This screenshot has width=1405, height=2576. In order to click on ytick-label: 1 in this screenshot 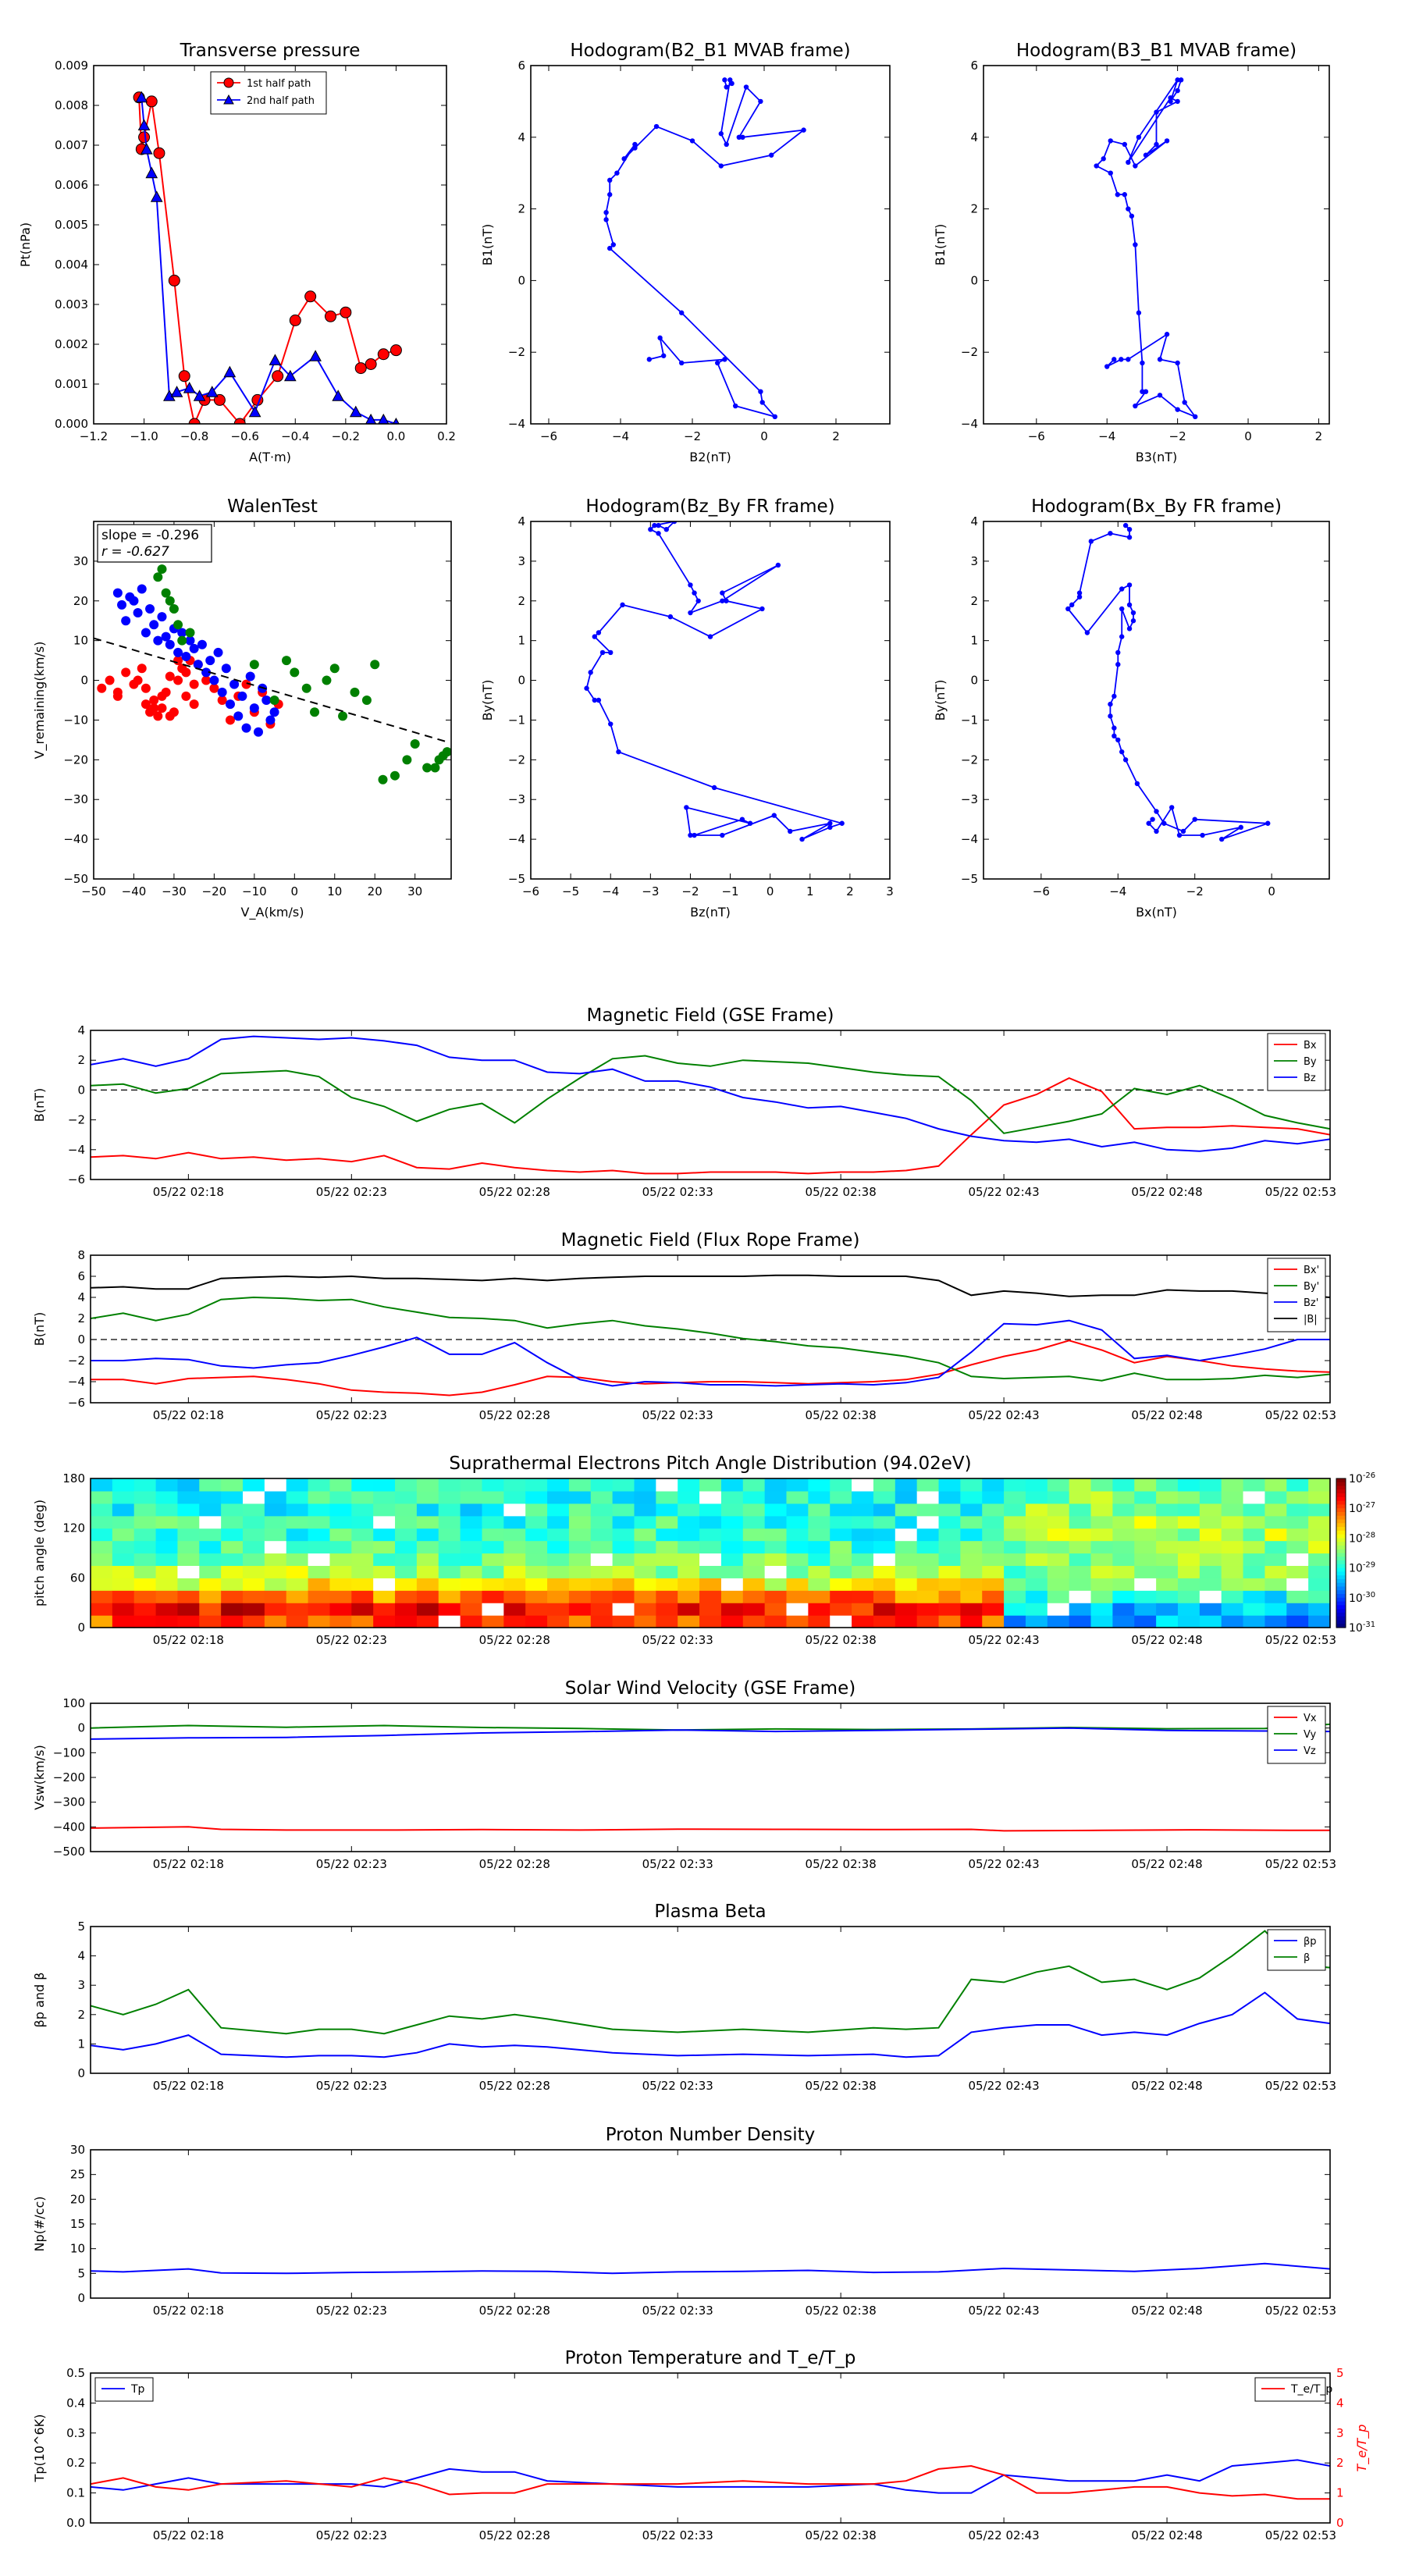, I will do `click(81, 2044)`.